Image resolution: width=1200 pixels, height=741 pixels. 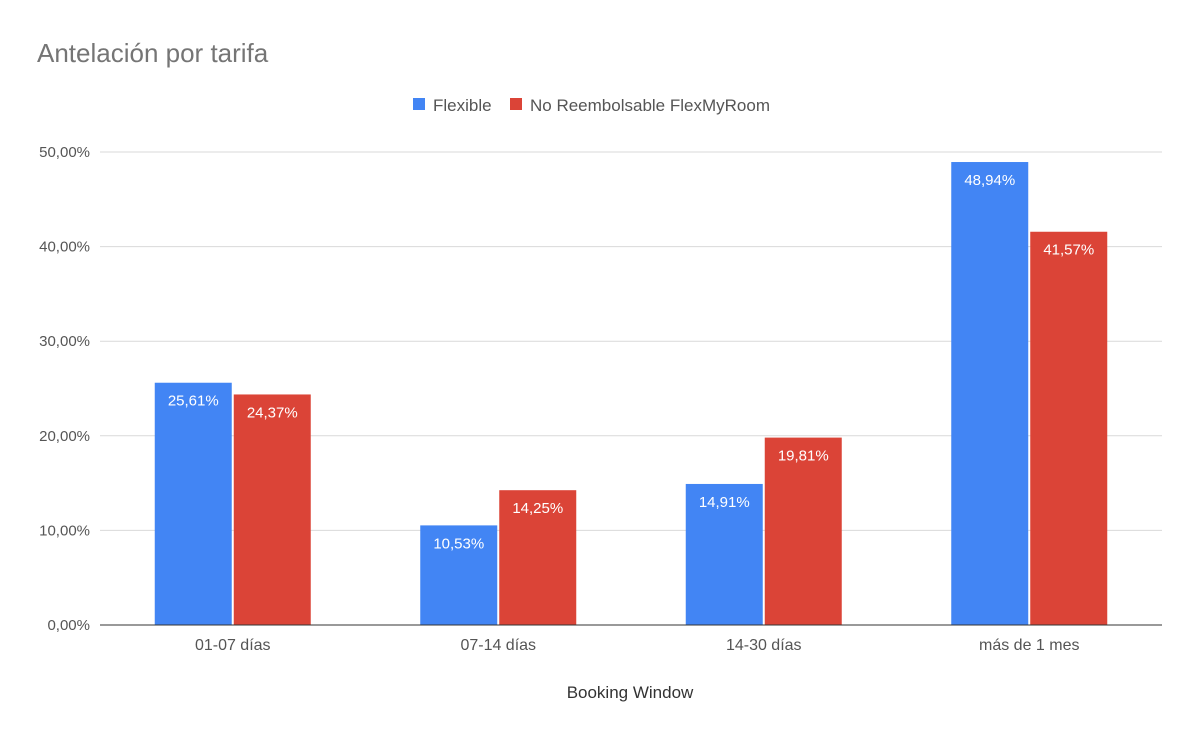 I want to click on y-tick-label: 50,00%, so click(x=64, y=152).